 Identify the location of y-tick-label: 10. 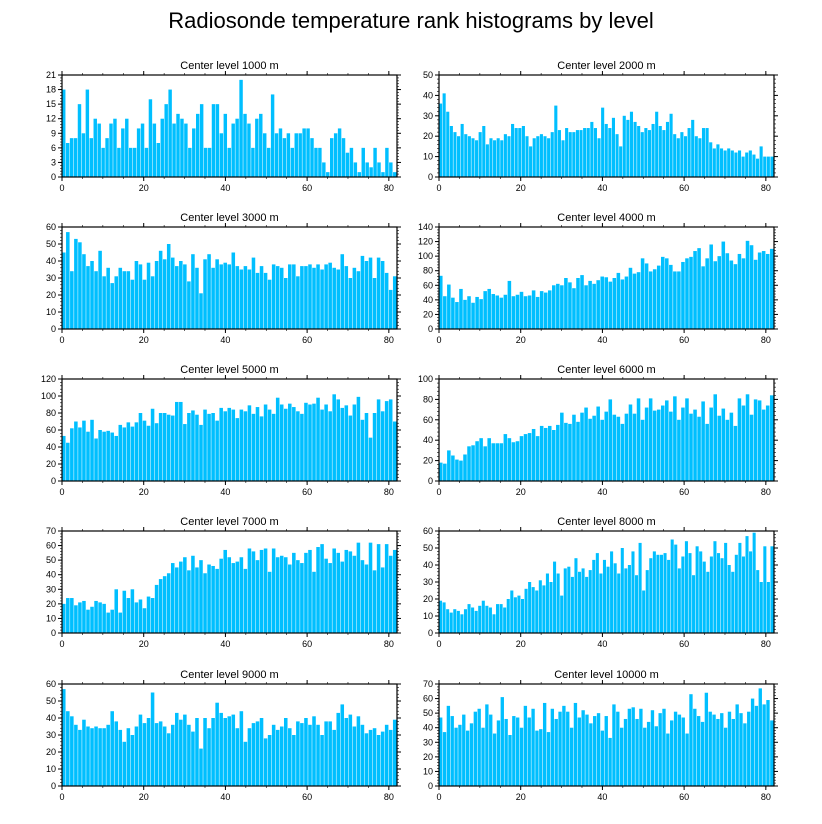
(428, 157).